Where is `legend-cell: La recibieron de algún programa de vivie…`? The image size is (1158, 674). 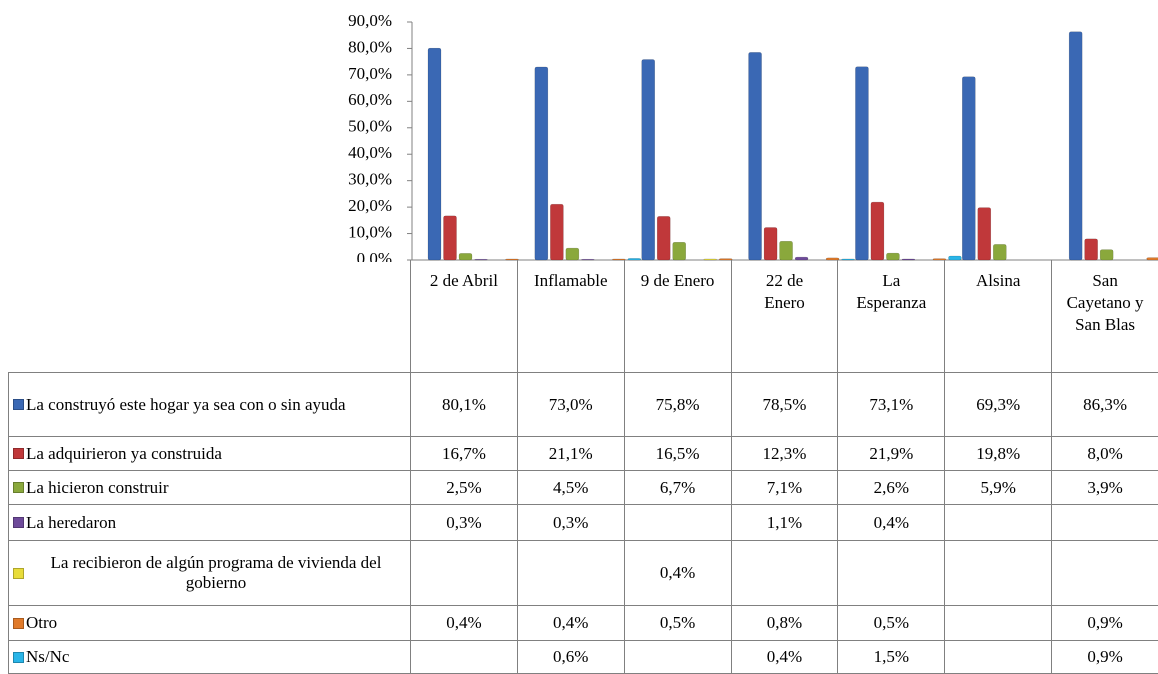 legend-cell: La recibieron de algún programa de vivie… is located at coordinates (209, 573).